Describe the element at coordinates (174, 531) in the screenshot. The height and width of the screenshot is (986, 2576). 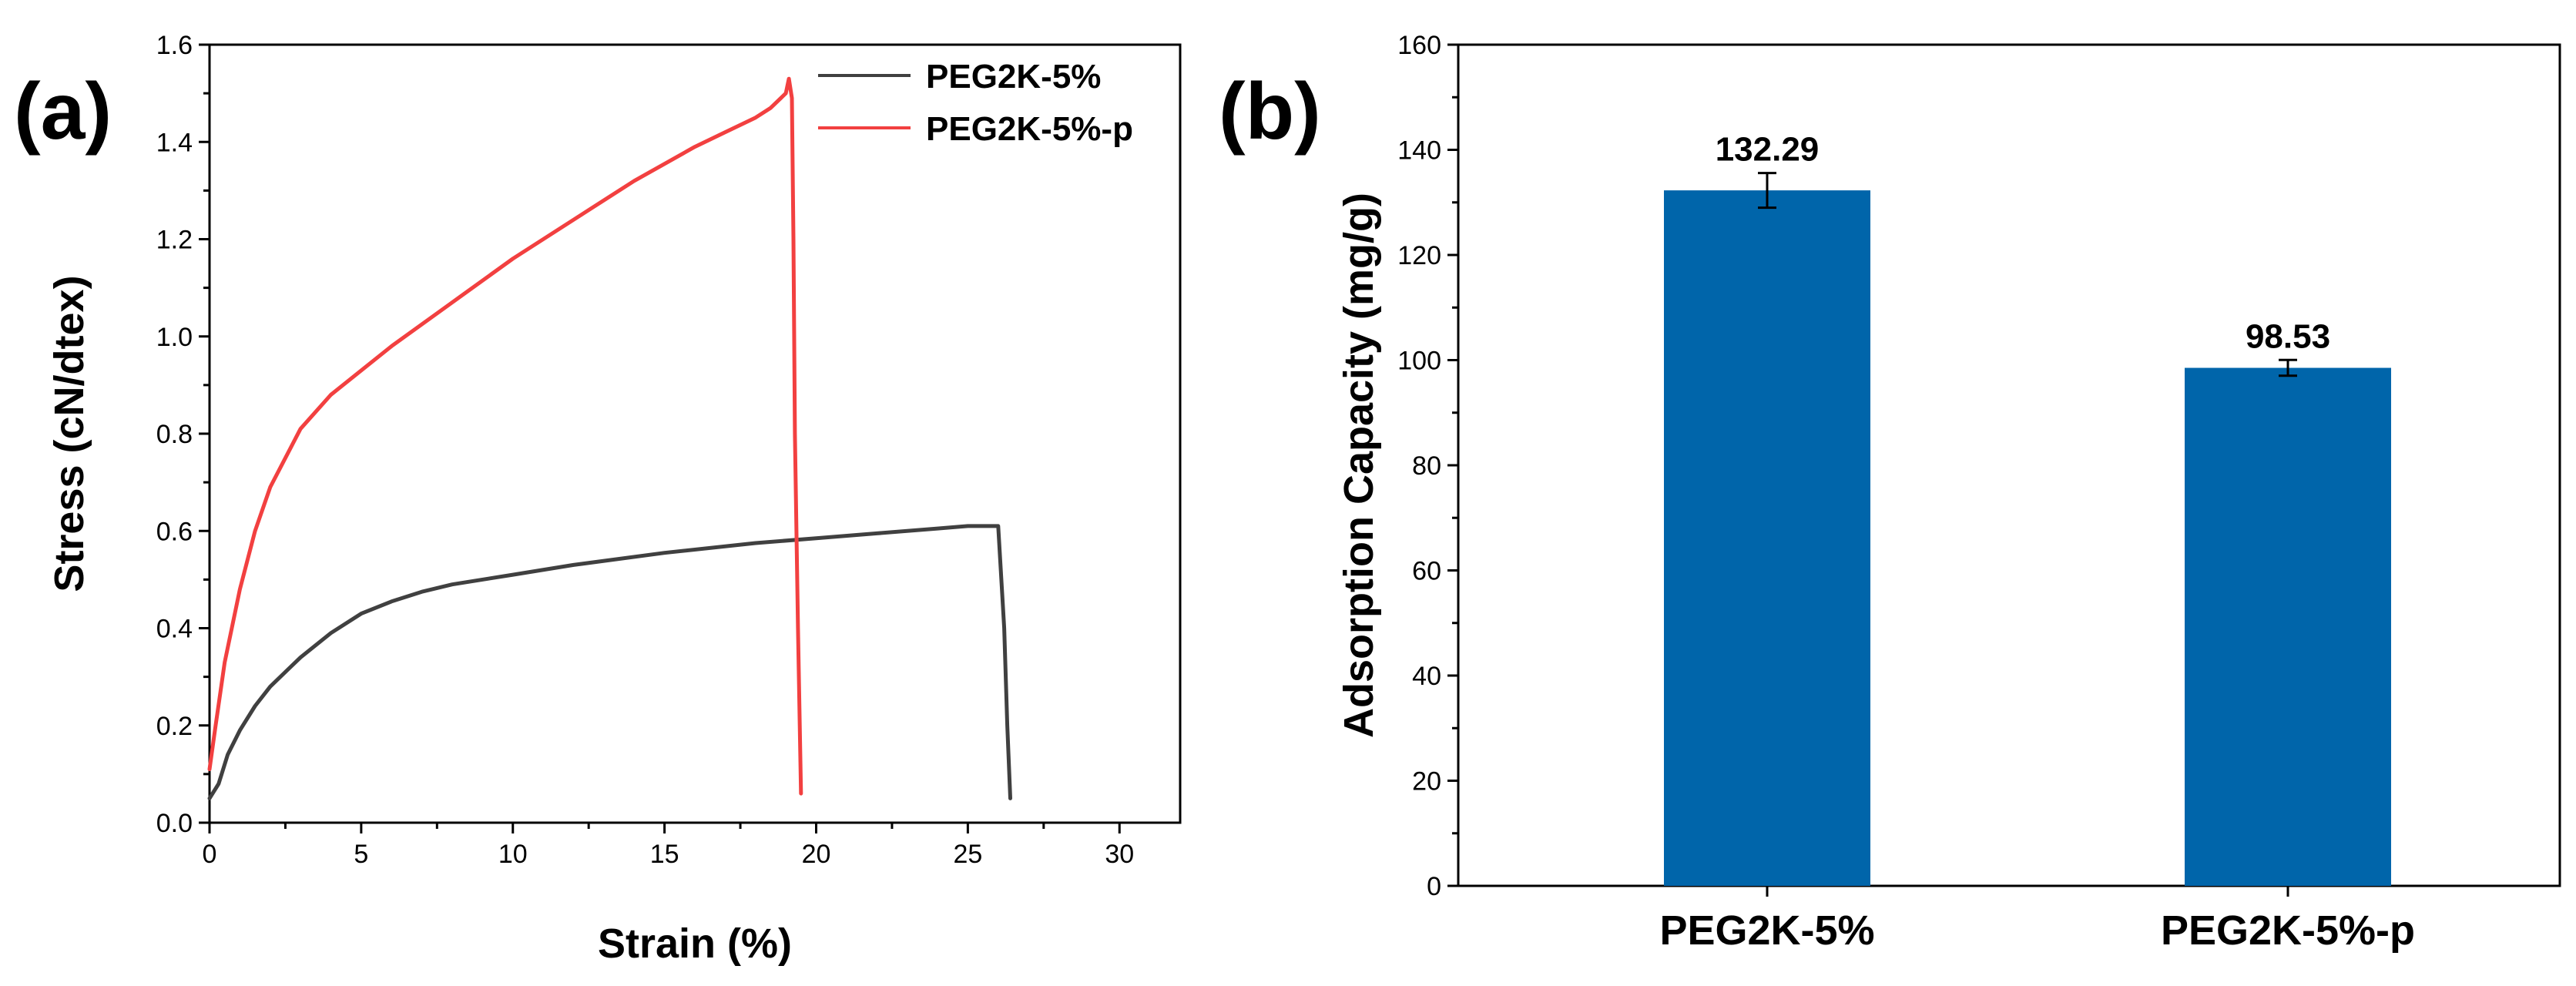
I see `a-ytick-label: 0.6` at that location.